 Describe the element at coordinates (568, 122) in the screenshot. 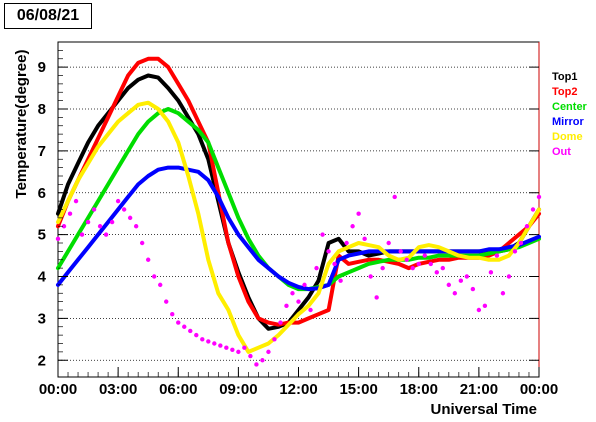

I see `legend-entry: Mirror` at that location.